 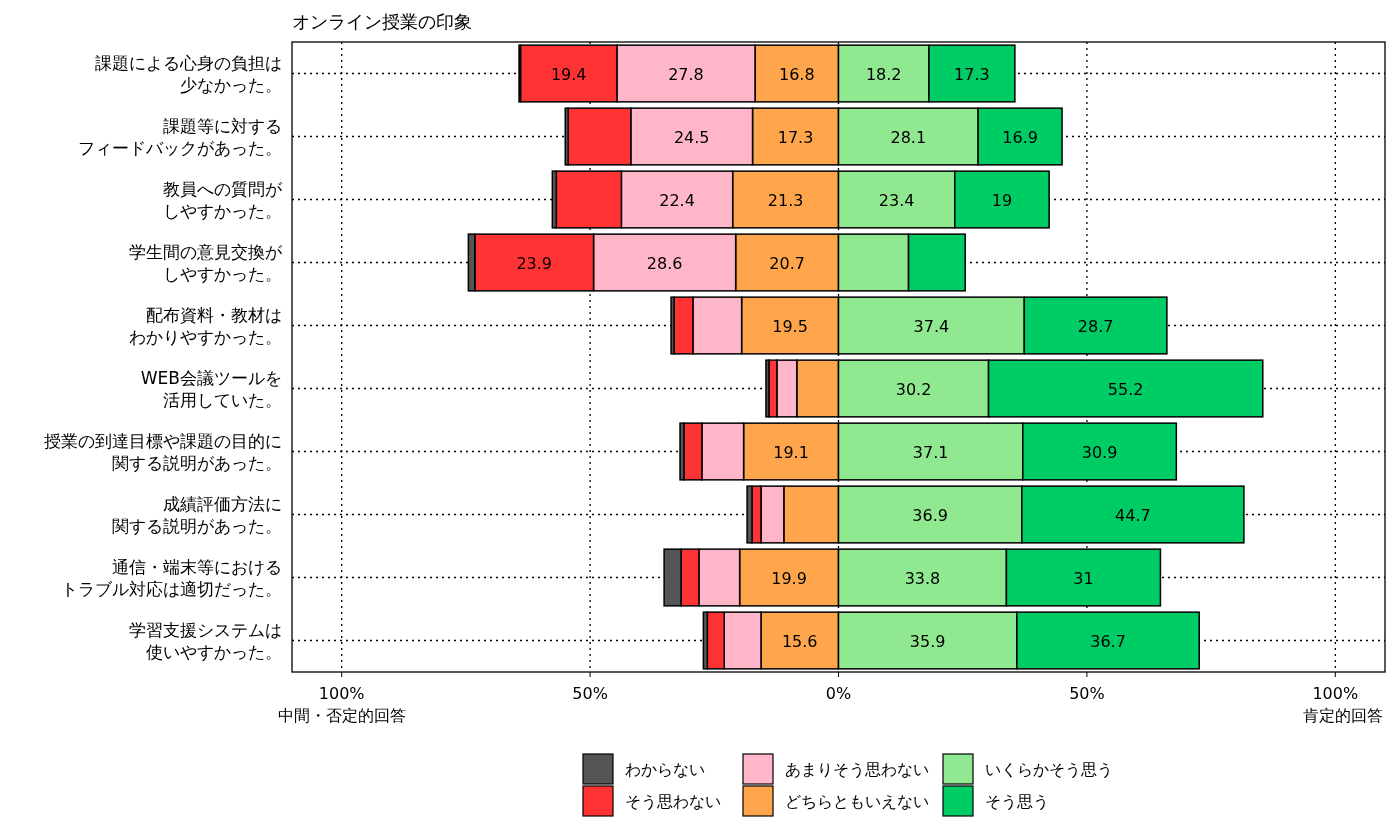 What do you see at coordinates (790, 326) in the screenshot?
I see `data-label: 19.5` at bounding box center [790, 326].